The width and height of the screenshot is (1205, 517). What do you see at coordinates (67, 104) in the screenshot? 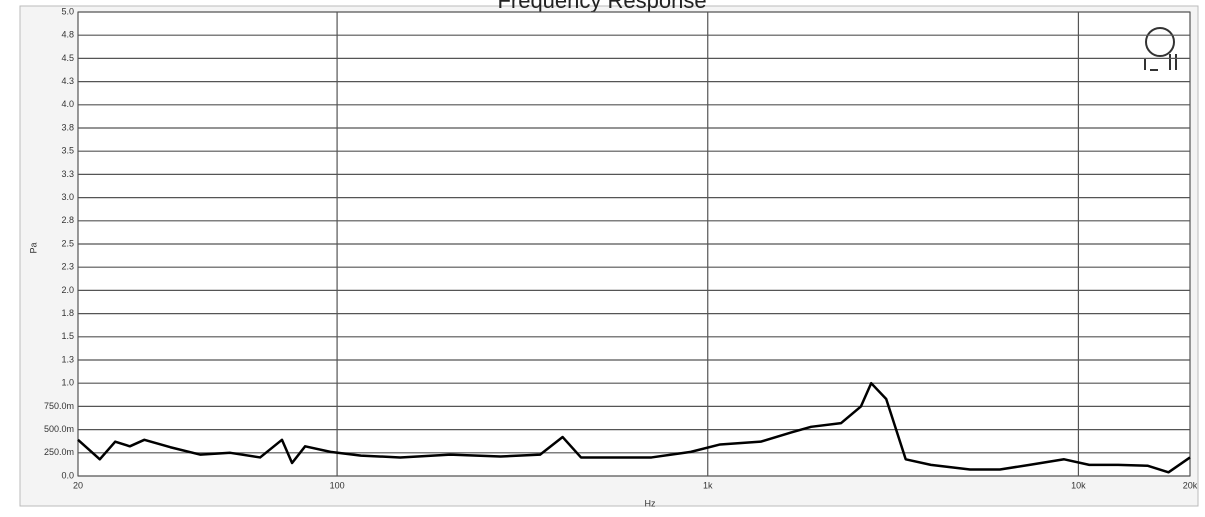
I see `y-tick-label: 4.0` at bounding box center [67, 104].